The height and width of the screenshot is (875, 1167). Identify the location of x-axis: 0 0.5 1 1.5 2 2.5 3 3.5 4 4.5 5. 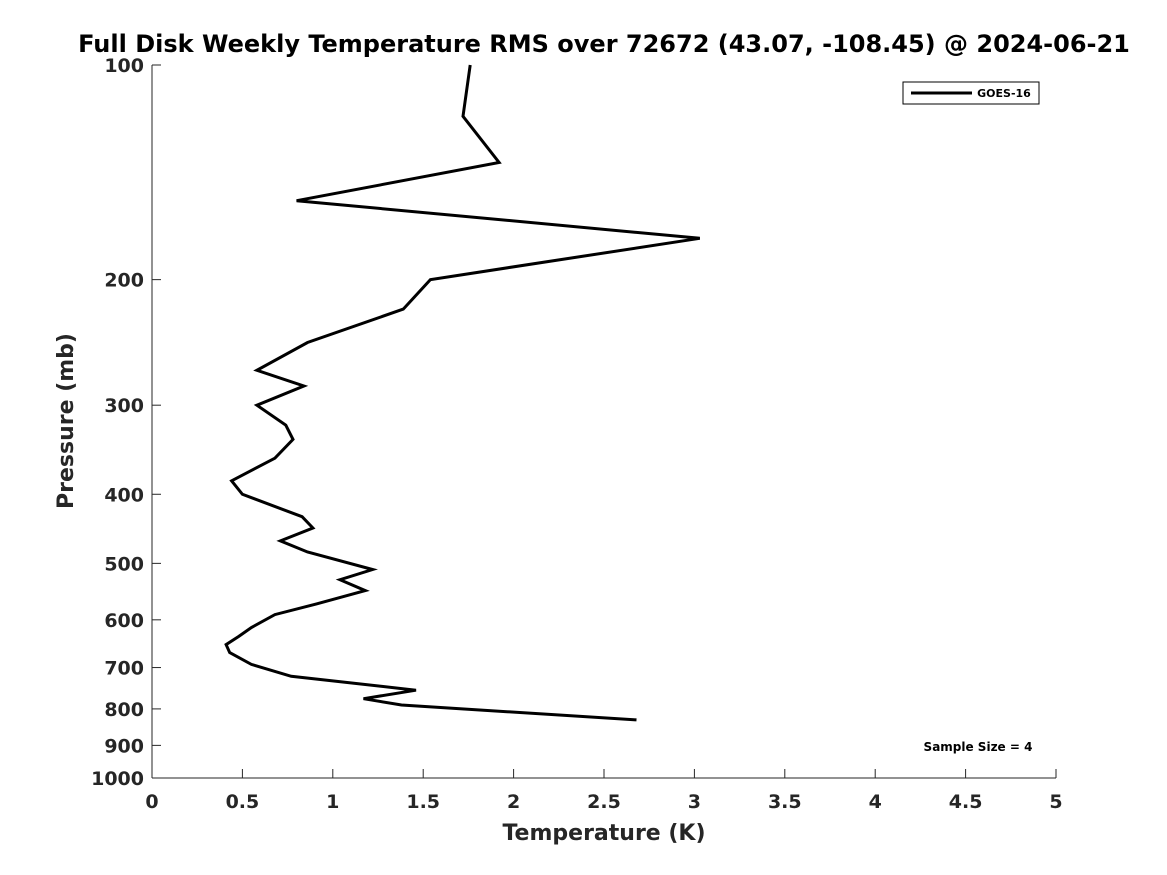
(604, 791).